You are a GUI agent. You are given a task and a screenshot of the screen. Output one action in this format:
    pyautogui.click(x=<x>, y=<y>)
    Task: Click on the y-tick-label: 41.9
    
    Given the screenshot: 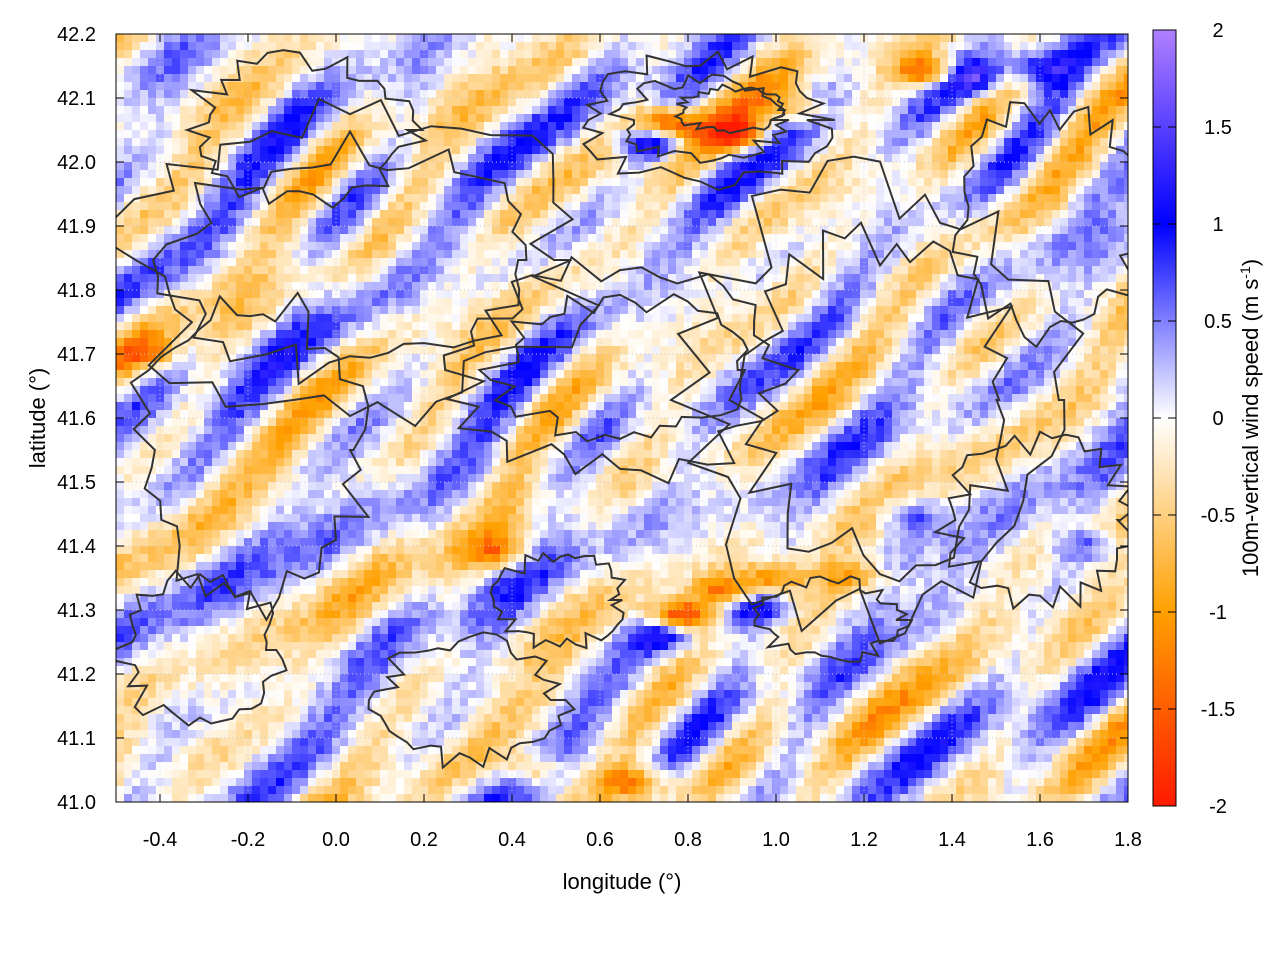 What is the action you would take?
    pyautogui.click(x=76, y=227)
    